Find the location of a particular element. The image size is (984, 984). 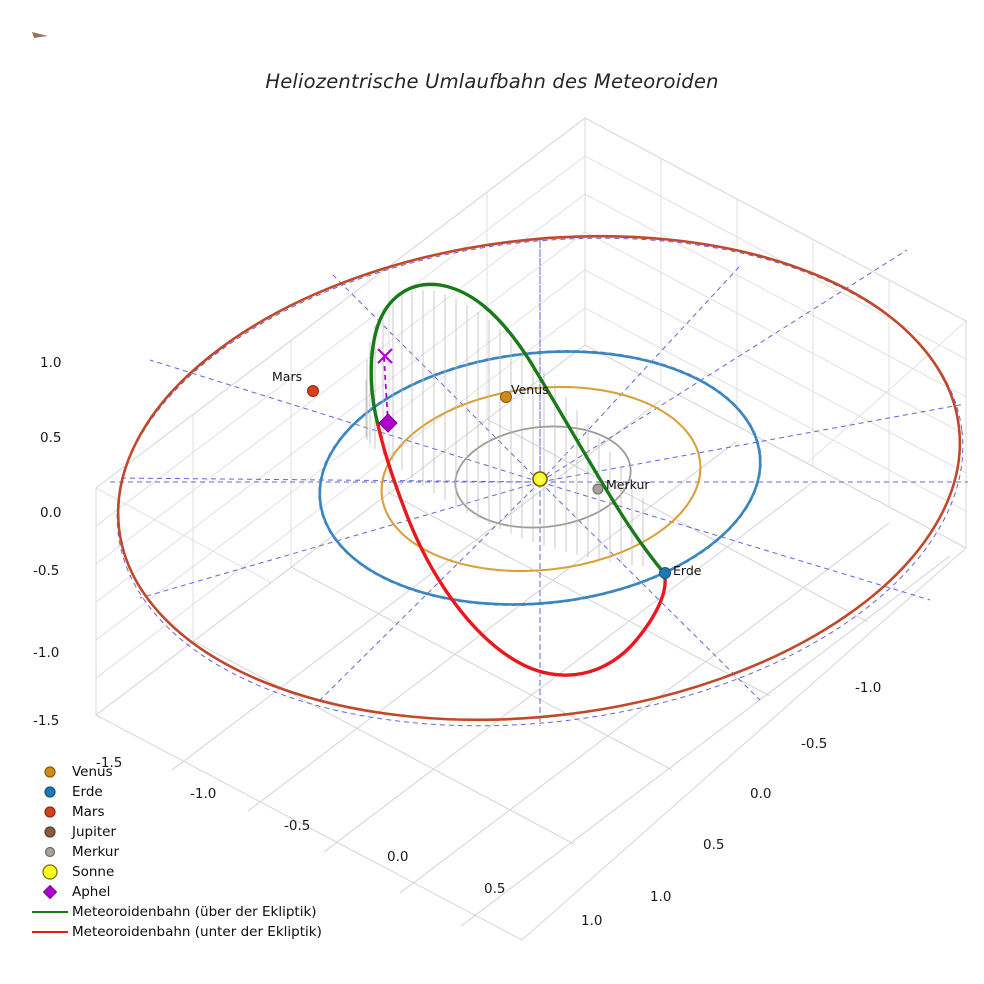

legend-item-label: Merkur is located at coordinates (96, 852).